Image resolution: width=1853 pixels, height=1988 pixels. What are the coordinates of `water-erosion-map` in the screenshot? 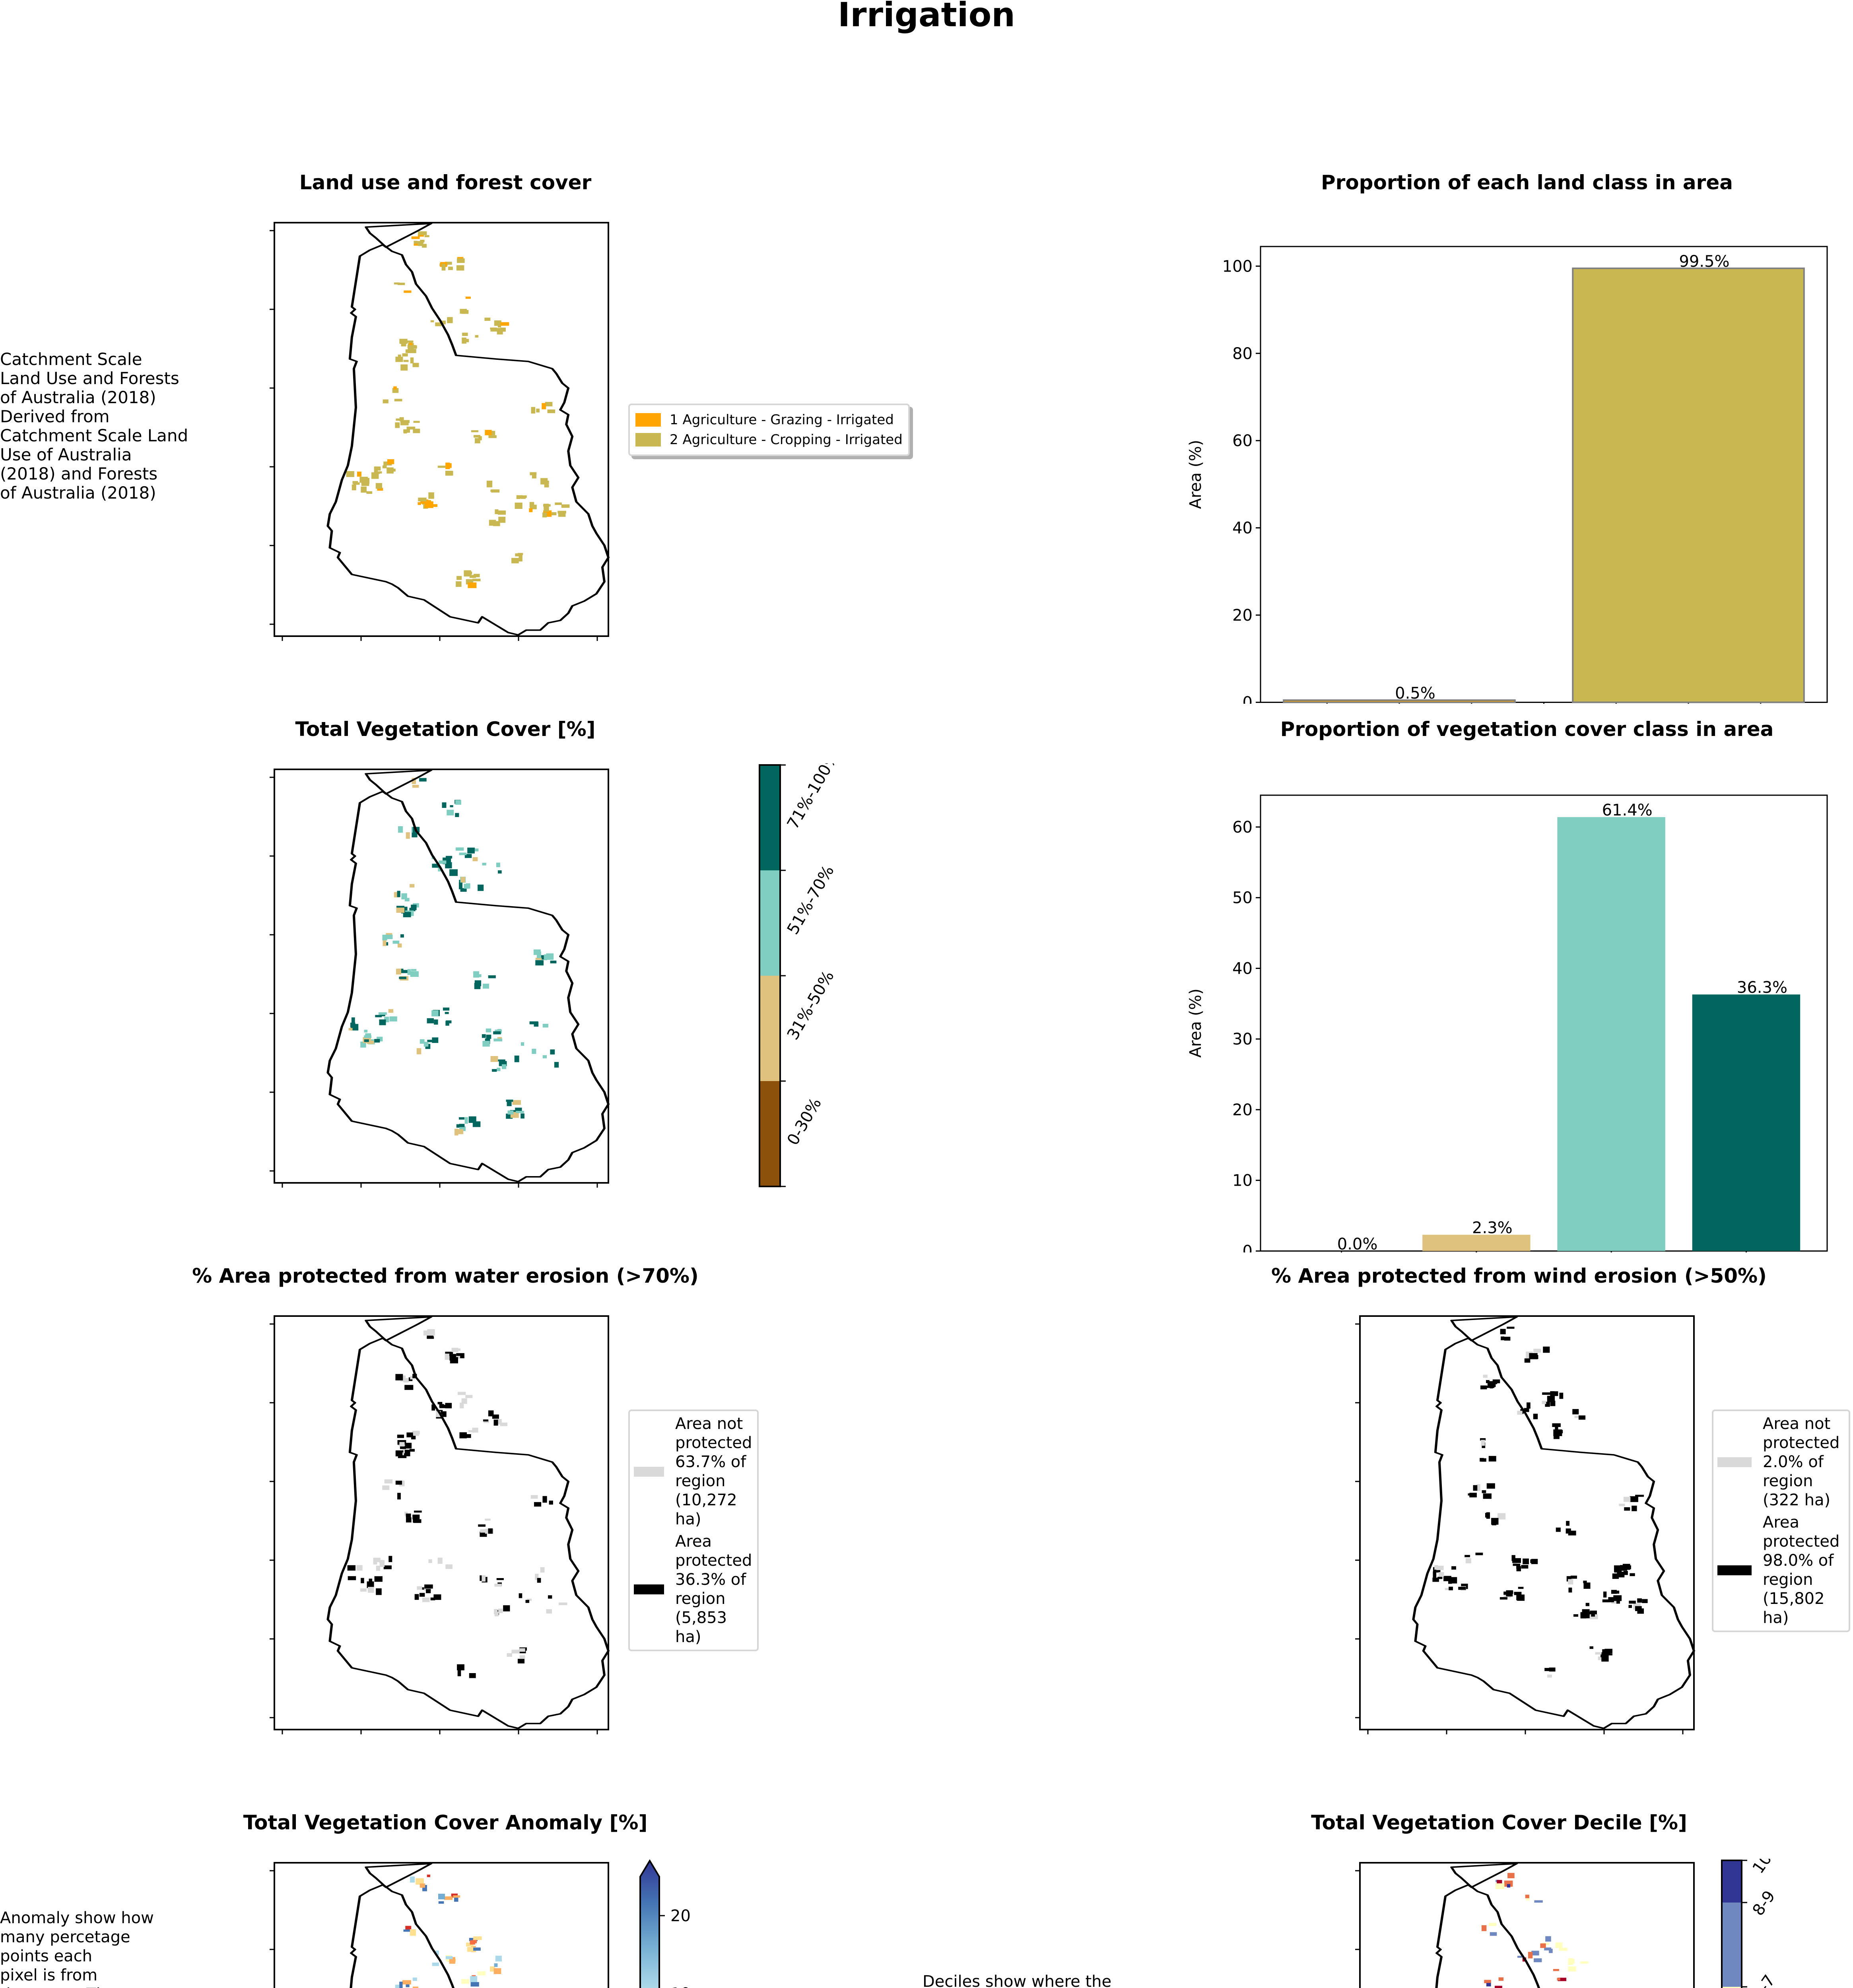 It's located at (440, 1524).